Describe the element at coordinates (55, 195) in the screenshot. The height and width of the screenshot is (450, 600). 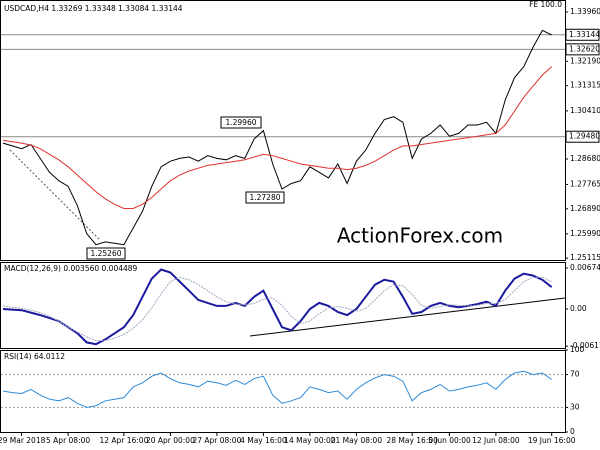
I see `trend-line` at that location.